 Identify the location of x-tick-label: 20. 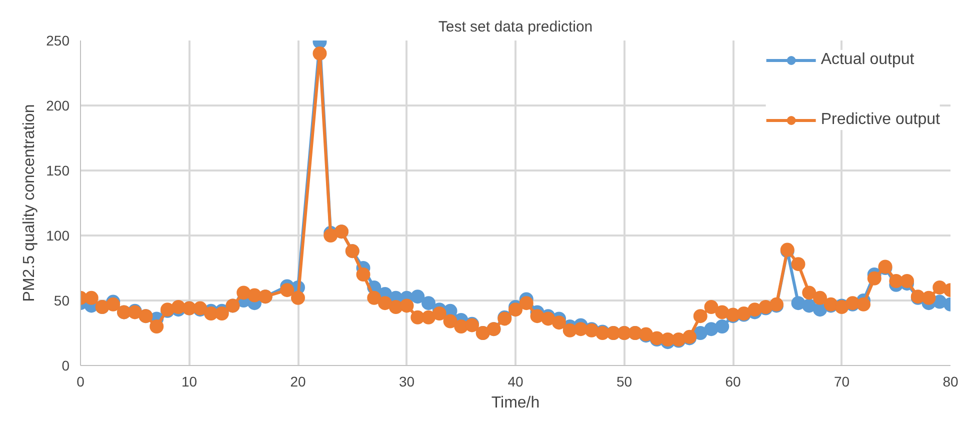
(298, 382).